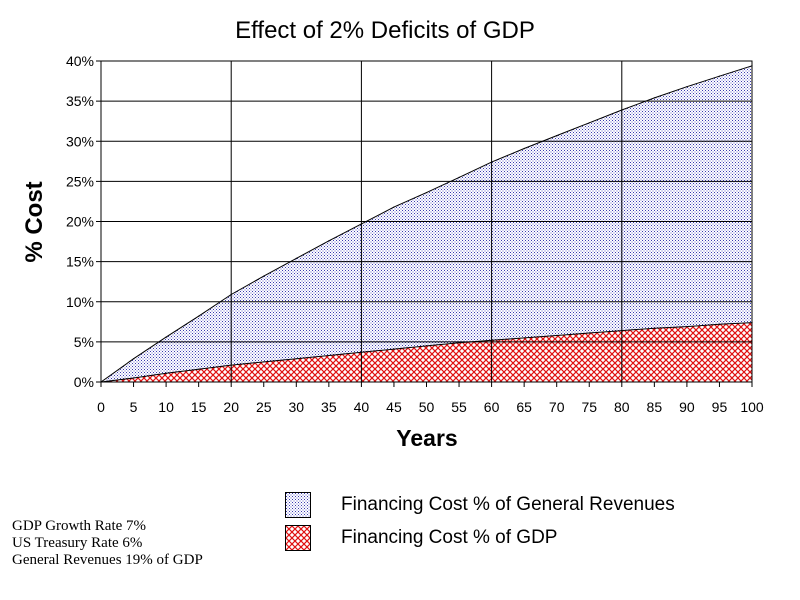  I want to click on x-tick-label: 90, so click(687, 407).